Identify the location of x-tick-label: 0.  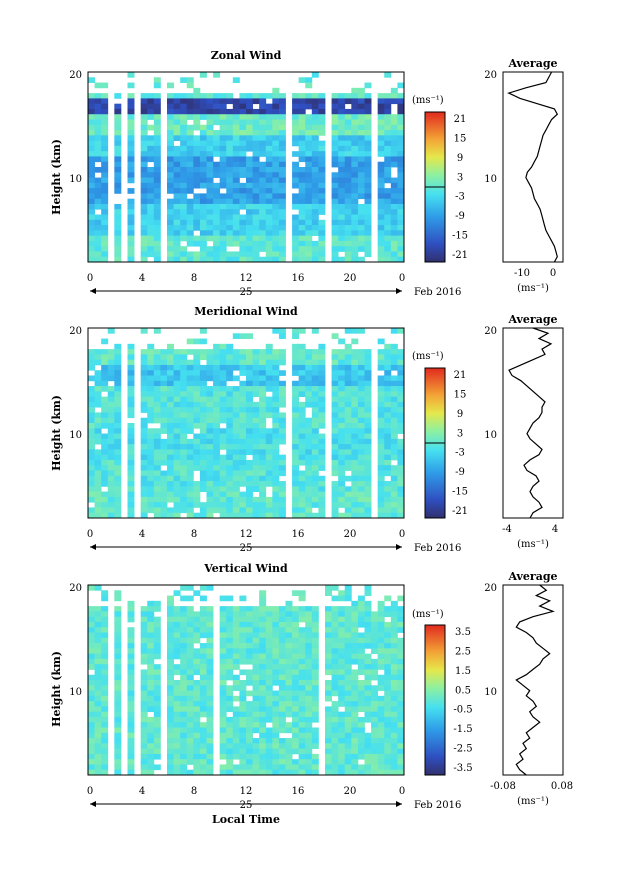
(90, 791).